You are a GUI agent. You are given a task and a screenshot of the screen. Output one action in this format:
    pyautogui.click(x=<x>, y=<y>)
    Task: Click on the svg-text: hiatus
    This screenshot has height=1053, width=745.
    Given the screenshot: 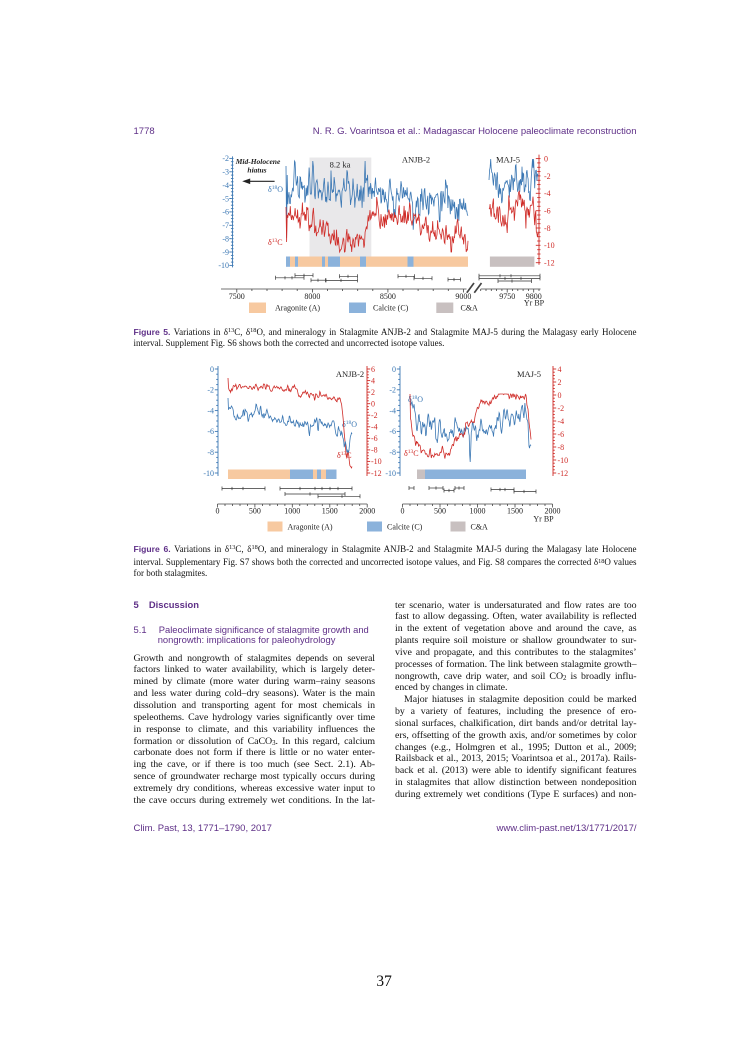 What is the action you would take?
    pyautogui.click(x=256, y=170)
    